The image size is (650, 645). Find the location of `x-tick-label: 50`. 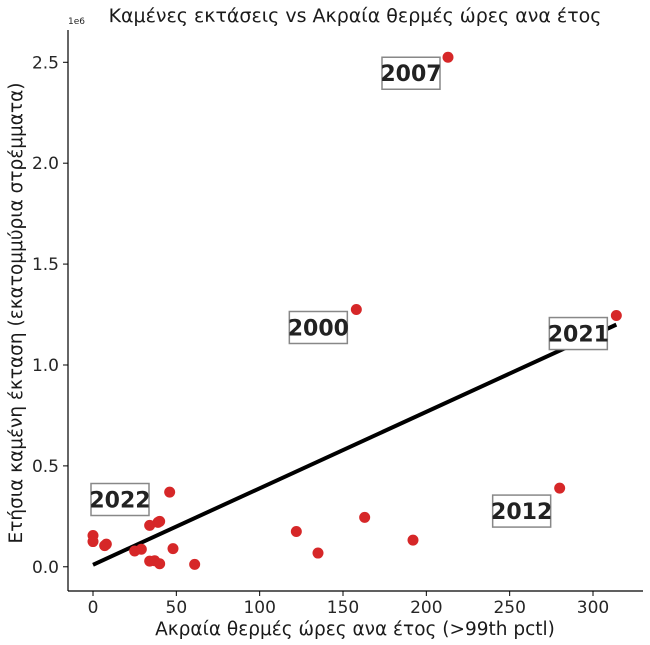

x-tick-label: 50 is located at coordinates (177, 608).